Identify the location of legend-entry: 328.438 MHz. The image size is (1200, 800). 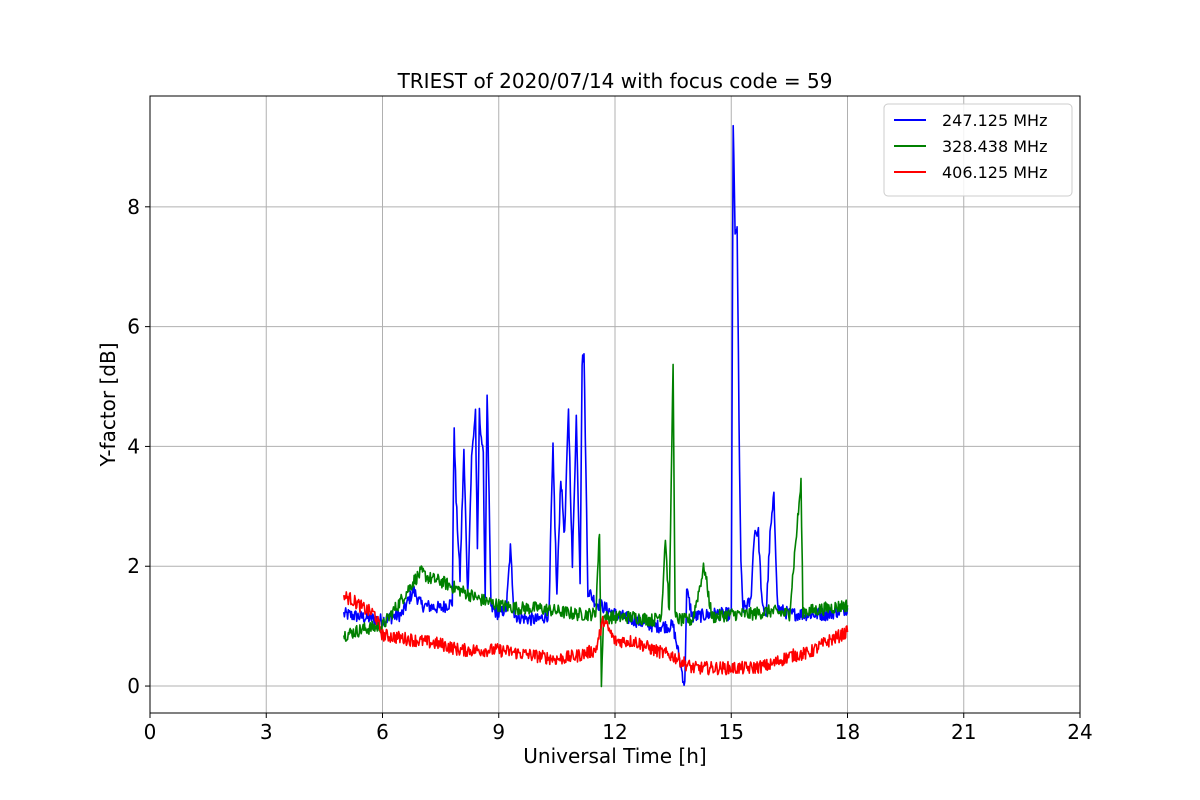
(994, 146).